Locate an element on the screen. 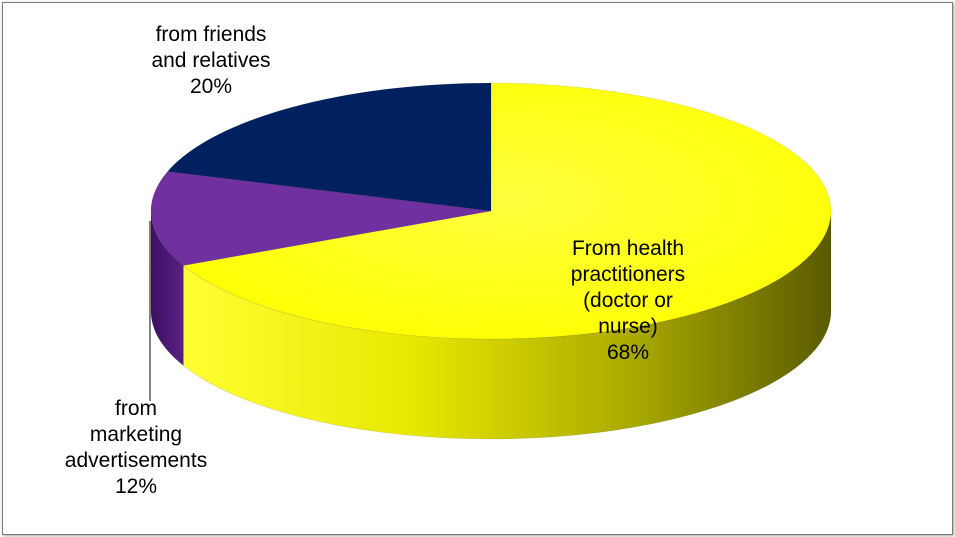  slice-label-health-percent: 68% is located at coordinates (628, 352).